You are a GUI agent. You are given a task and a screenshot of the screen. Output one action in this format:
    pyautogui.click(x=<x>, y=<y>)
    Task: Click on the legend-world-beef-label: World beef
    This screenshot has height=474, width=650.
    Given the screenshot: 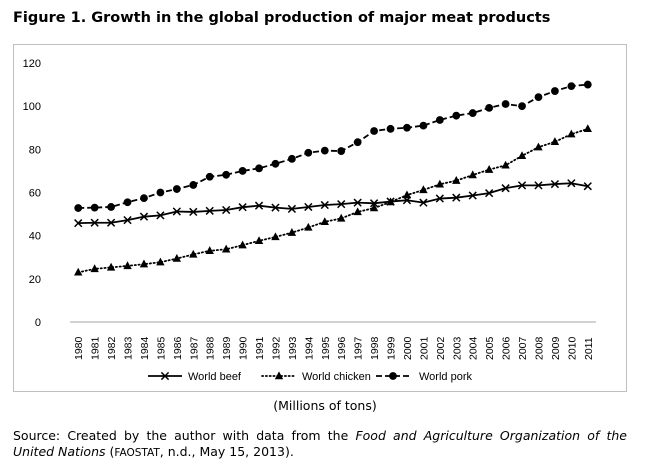 What is the action you would take?
    pyautogui.click(x=215, y=377)
    